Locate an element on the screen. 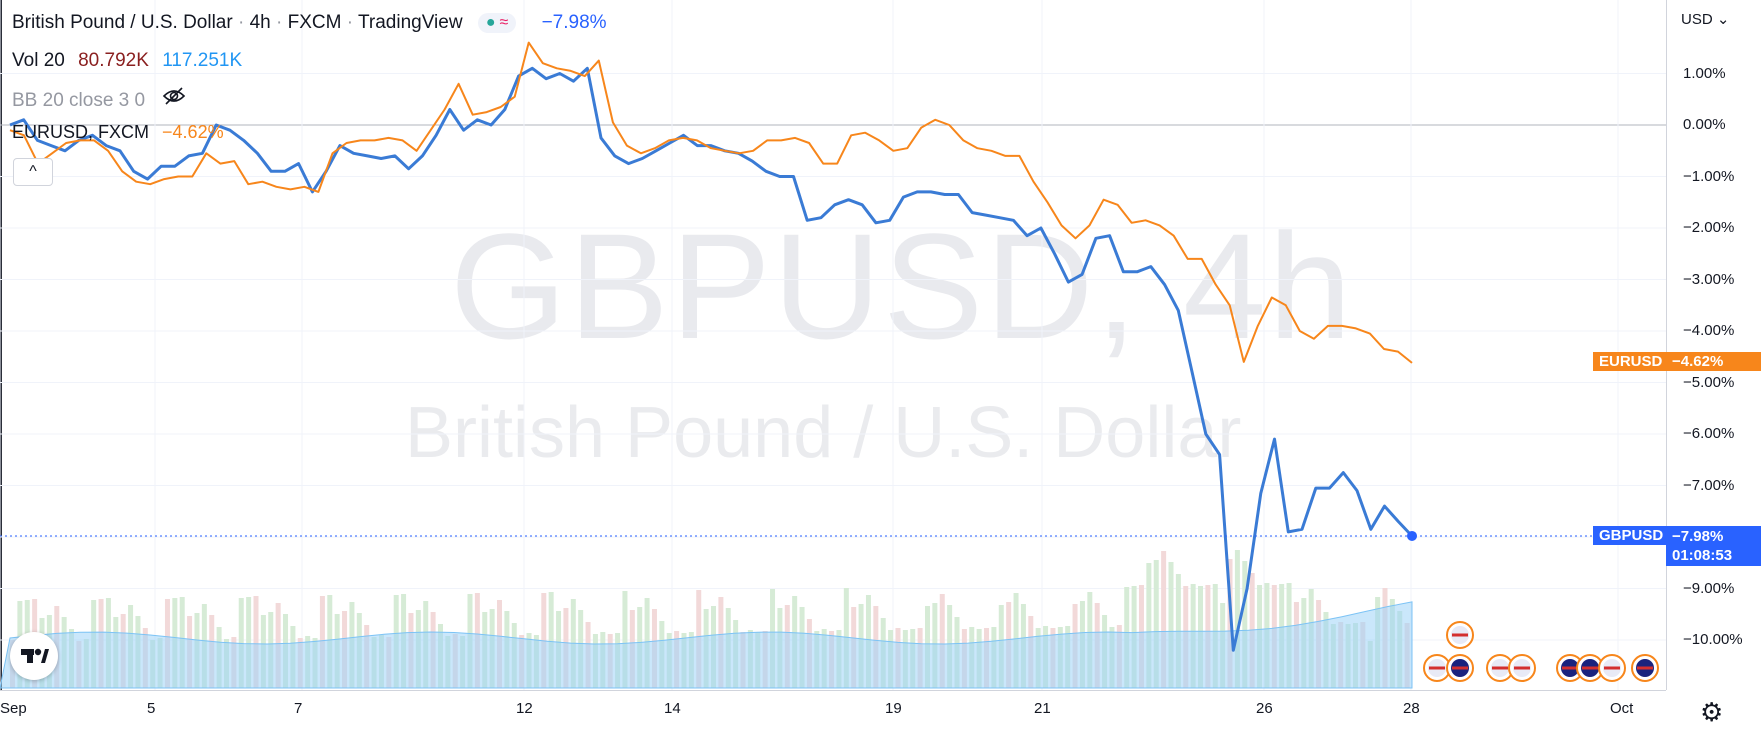 The height and width of the screenshot is (734, 1761). tradingview-logo-icon is located at coordinates (35, 655).